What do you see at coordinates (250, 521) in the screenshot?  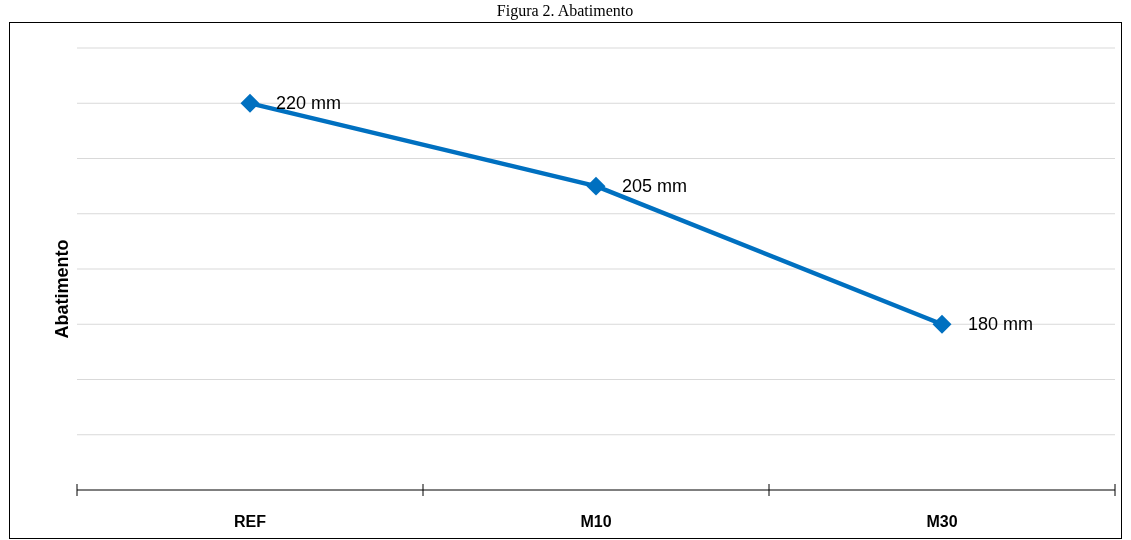 I see `x-tick-label: REF` at bounding box center [250, 521].